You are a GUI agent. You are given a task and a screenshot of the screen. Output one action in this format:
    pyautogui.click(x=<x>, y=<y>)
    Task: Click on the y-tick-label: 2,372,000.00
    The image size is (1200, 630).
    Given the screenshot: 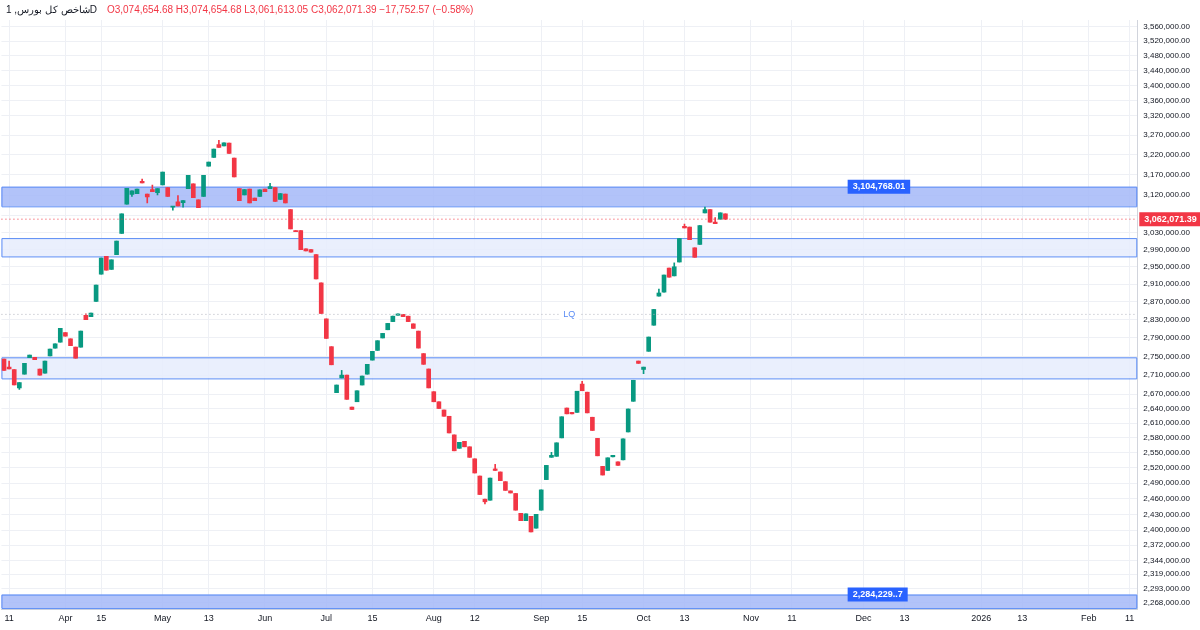 What is the action you would take?
    pyautogui.click(x=1167, y=545)
    